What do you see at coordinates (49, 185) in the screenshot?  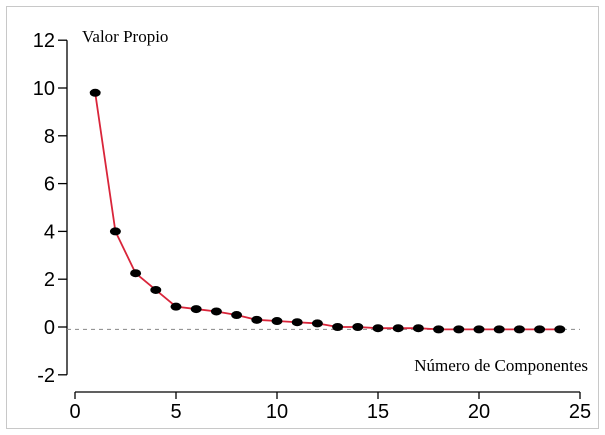 I see `y-tick-label: 6` at bounding box center [49, 185].